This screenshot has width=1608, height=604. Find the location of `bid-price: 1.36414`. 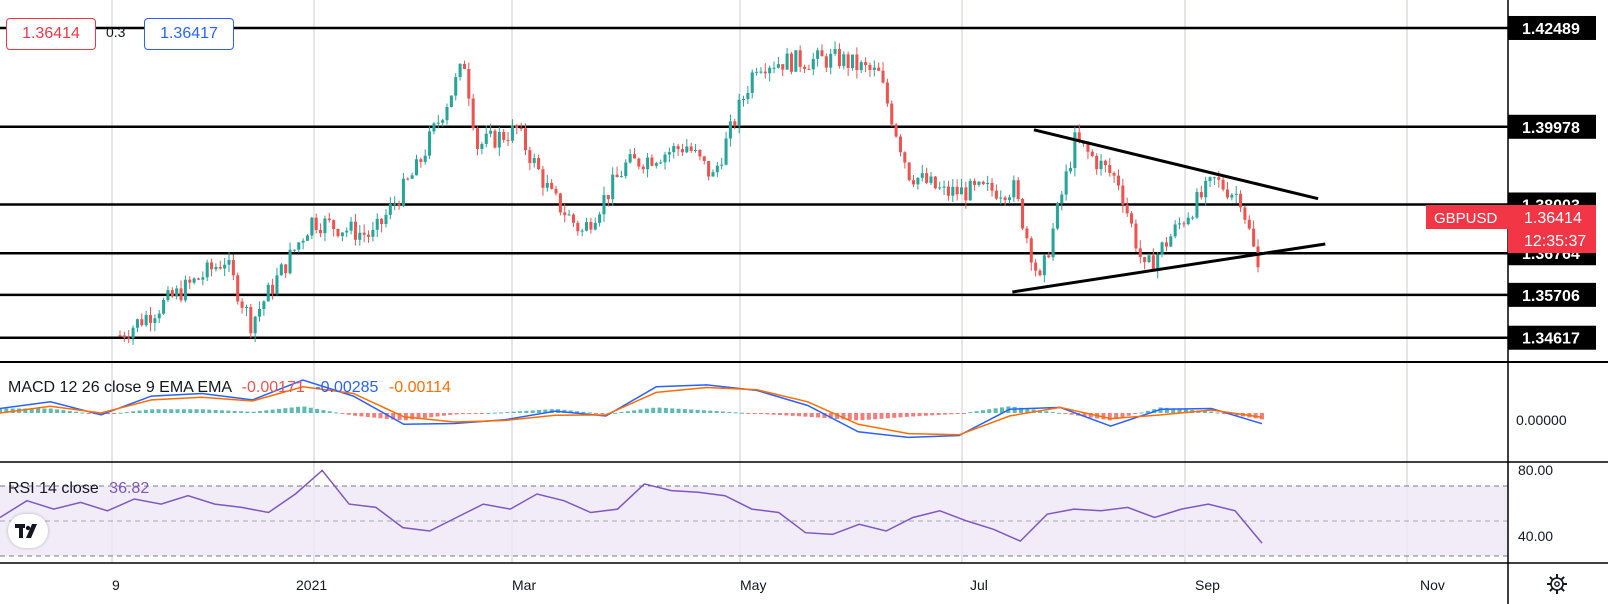

bid-price: 1.36414 is located at coordinates (51, 33).